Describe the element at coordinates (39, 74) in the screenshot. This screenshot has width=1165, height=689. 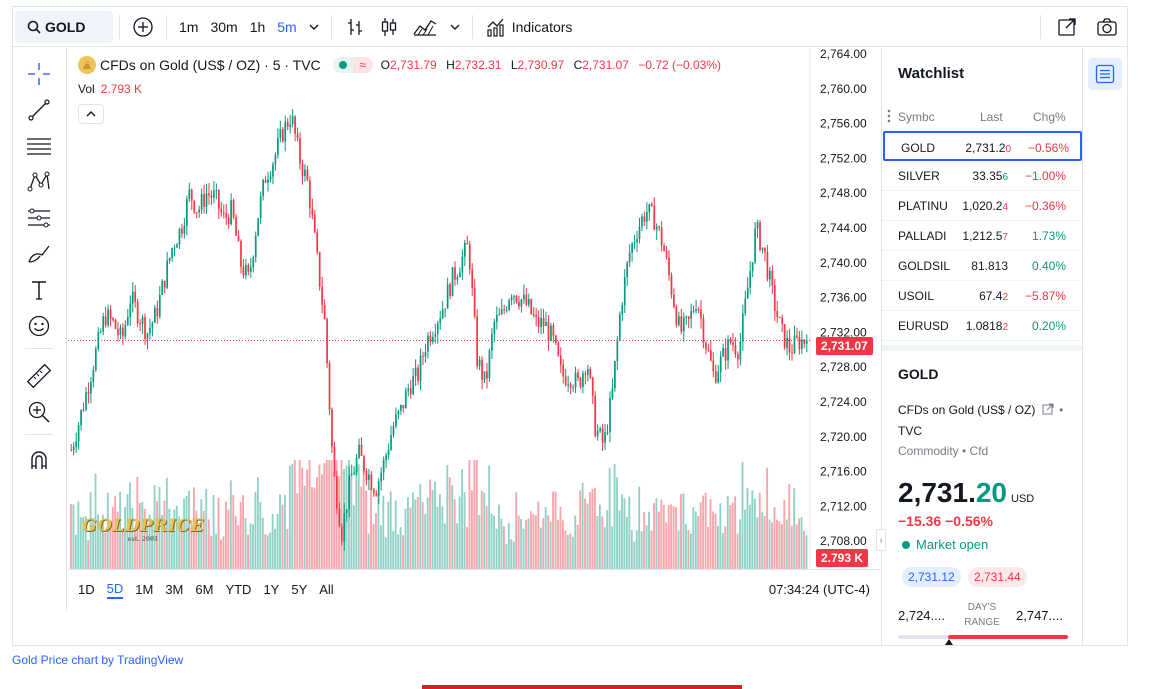
I see `crosshair-tool` at that location.